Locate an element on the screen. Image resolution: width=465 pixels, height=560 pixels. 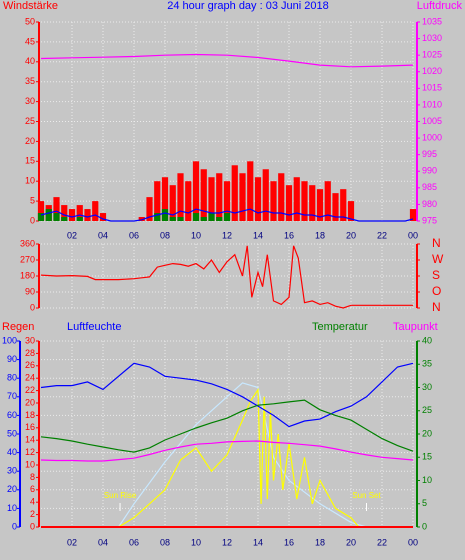
y-tick-label: 1000 is located at coordinates (432, 137).